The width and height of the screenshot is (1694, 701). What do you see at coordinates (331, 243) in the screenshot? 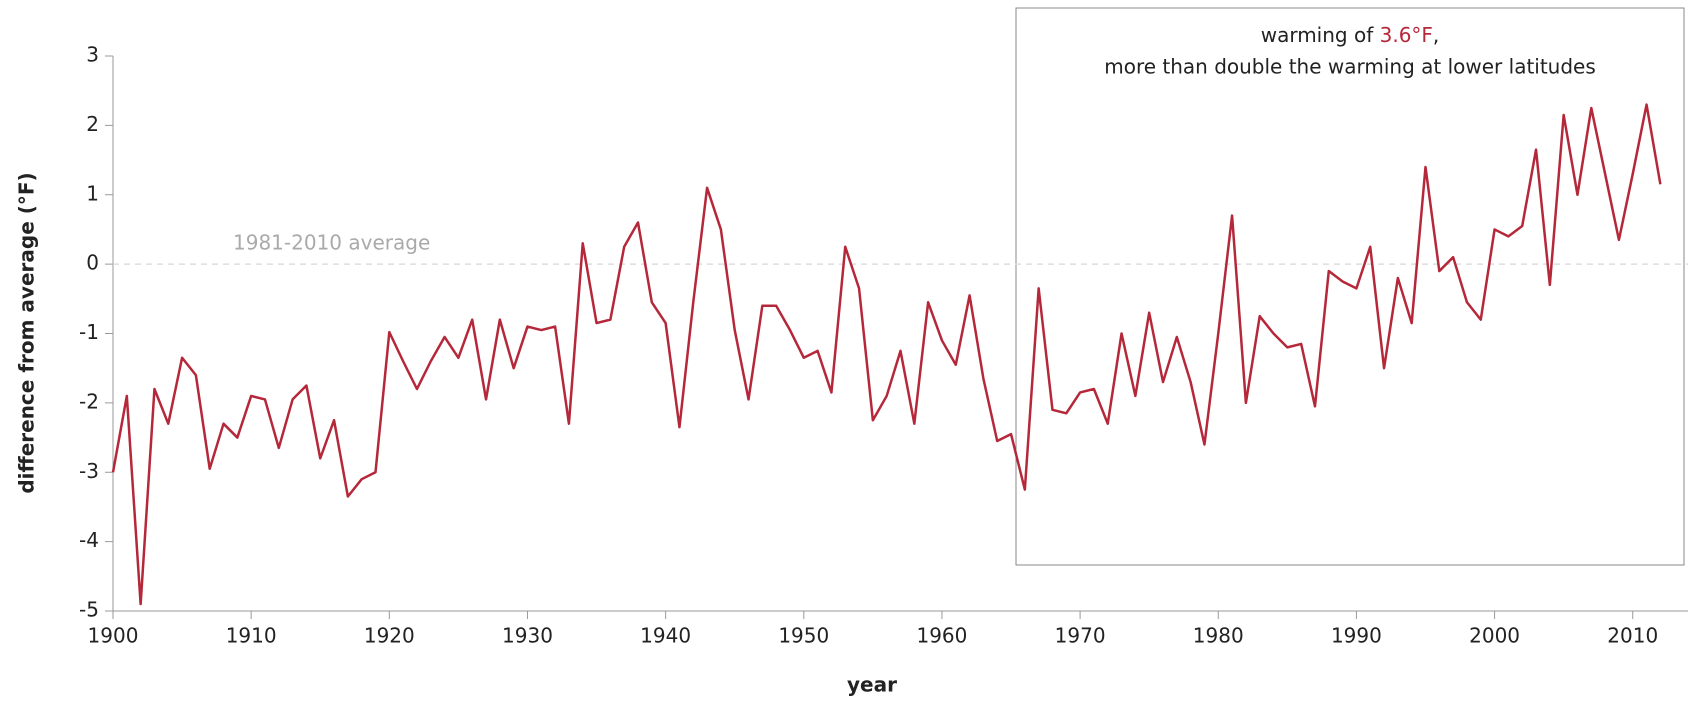
I see `reference-label: 1981-2010 average` at bounding box center [331, 243].